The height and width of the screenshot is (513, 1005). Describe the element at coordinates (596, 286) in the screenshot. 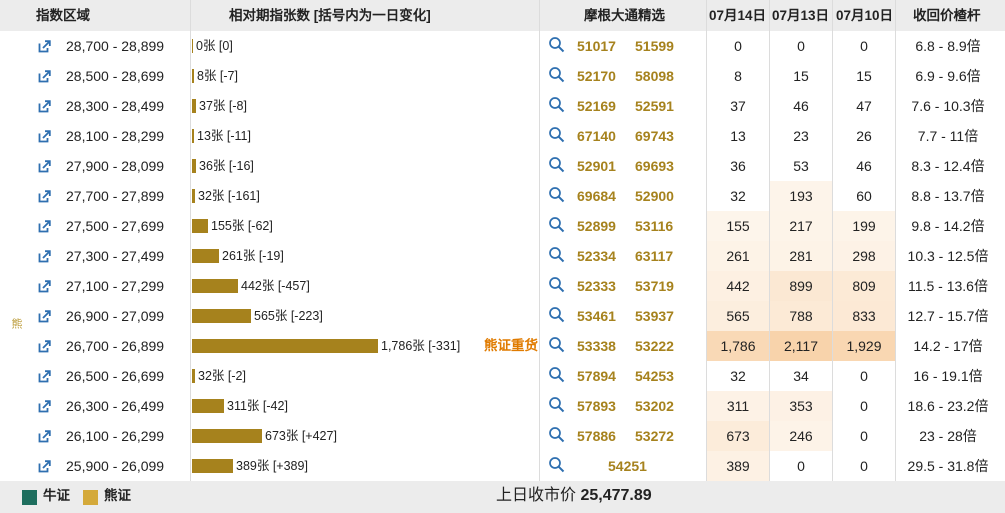

I see `warrant-code-link: 52333` at that location.